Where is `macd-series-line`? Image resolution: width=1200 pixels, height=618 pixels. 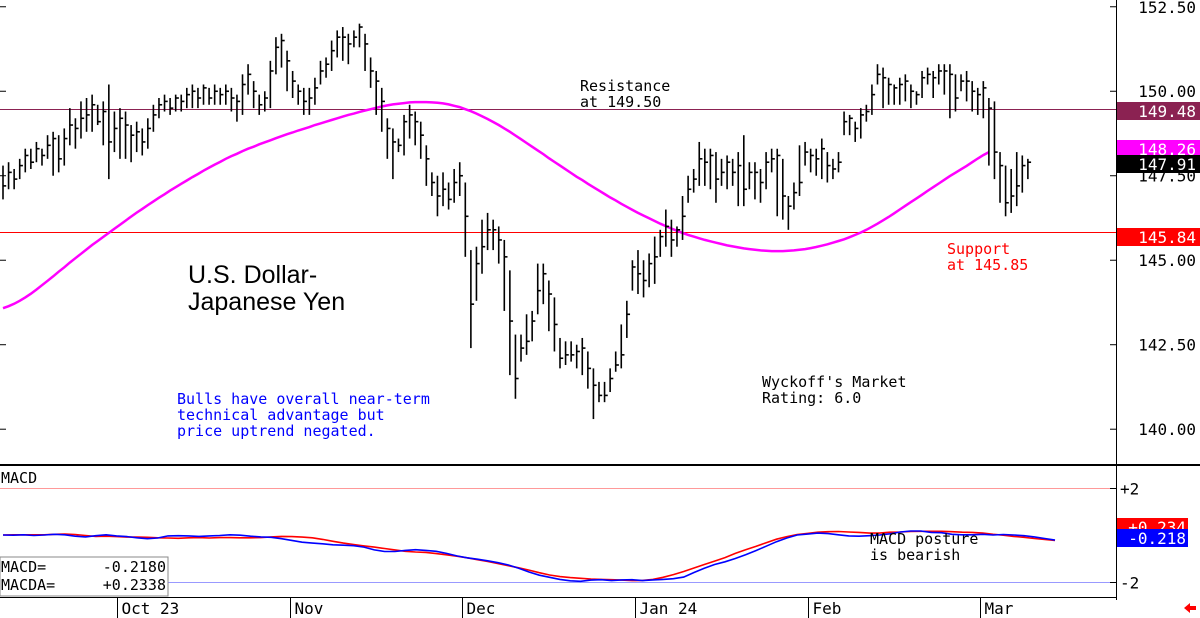 macd-series-line is located at coordinates (529, 556).